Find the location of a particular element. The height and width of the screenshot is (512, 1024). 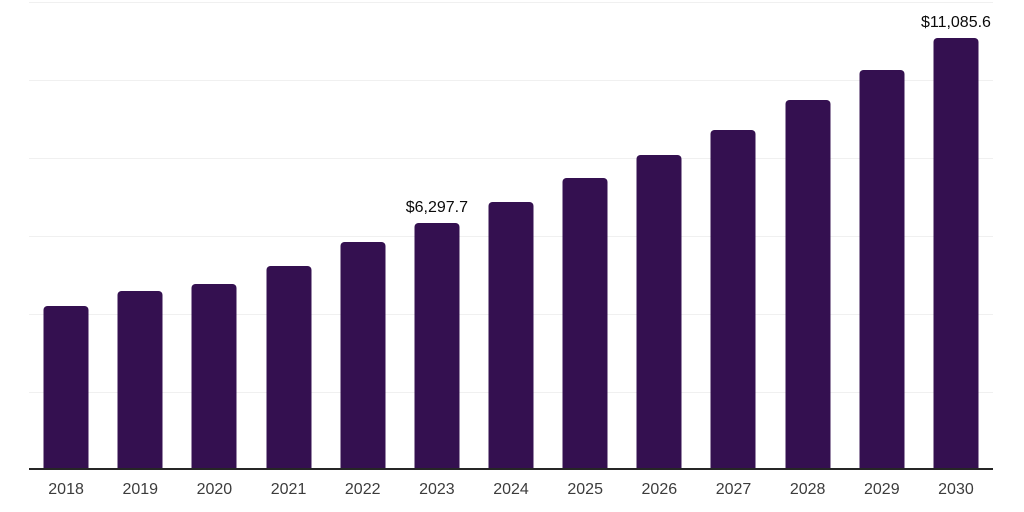

bar-slot-2030: $11,085.6 is located at coordinates (956, 235).